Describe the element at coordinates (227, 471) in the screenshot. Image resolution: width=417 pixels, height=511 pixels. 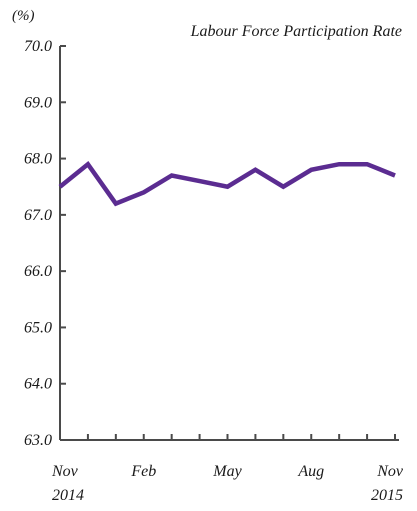
I see `x-tick-label: May` at that location.